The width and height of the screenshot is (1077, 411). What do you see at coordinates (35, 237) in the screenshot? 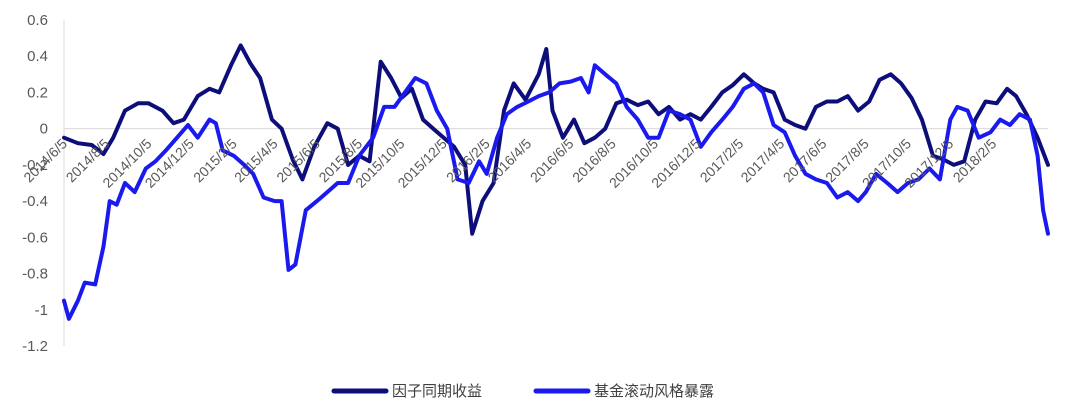
I see `y-tick-label: -0.6` at bounding box center [35, 237].